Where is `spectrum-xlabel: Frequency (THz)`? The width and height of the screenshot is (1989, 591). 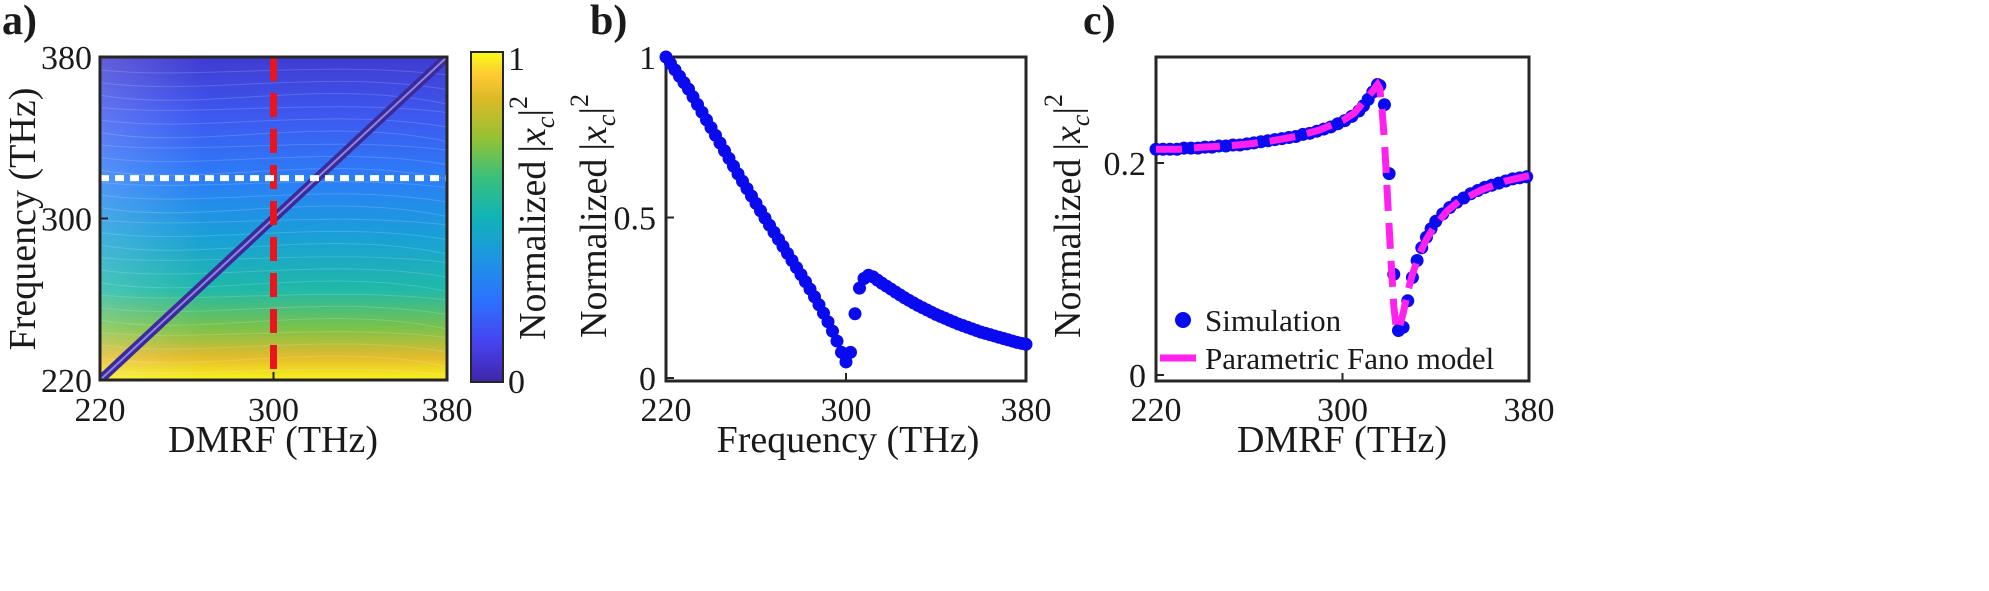
spectrum-xlabel: Frequency (THz) is located at coordinates (848, 440).